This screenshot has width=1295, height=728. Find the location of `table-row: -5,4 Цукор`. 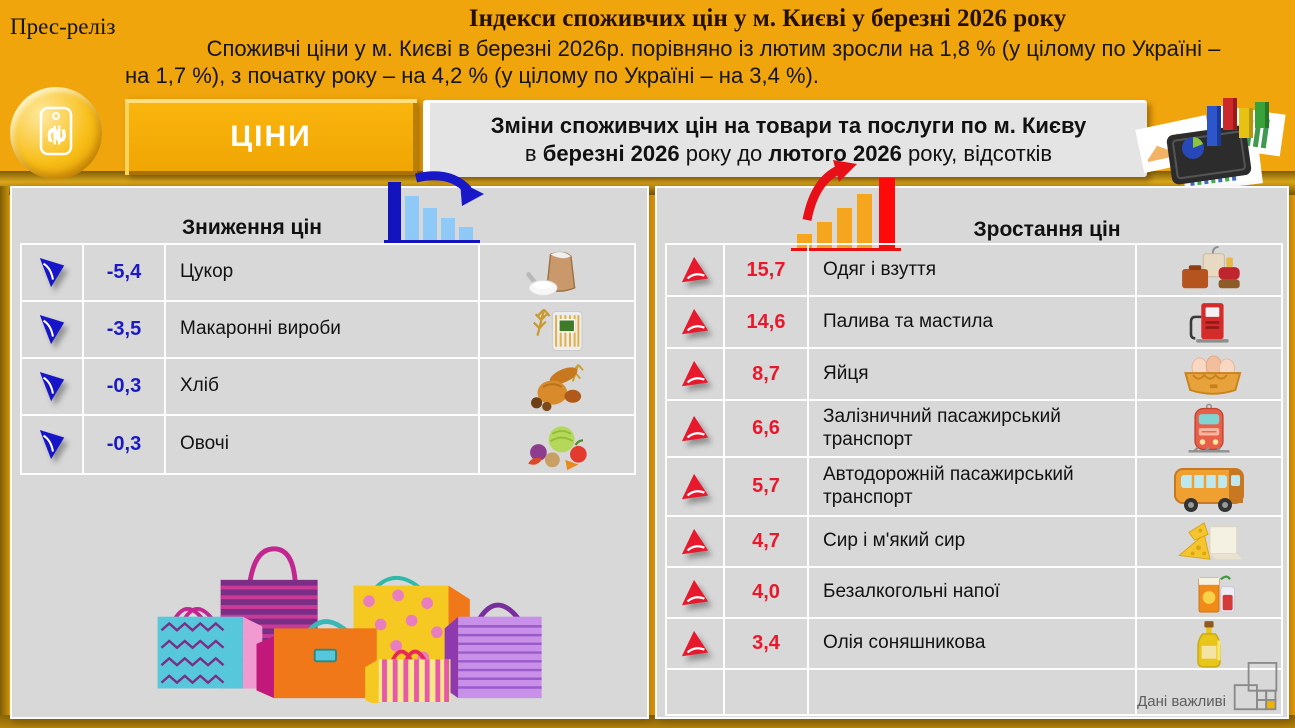

table-row: -5,4 Цукор is located at coordinates (328, 273).